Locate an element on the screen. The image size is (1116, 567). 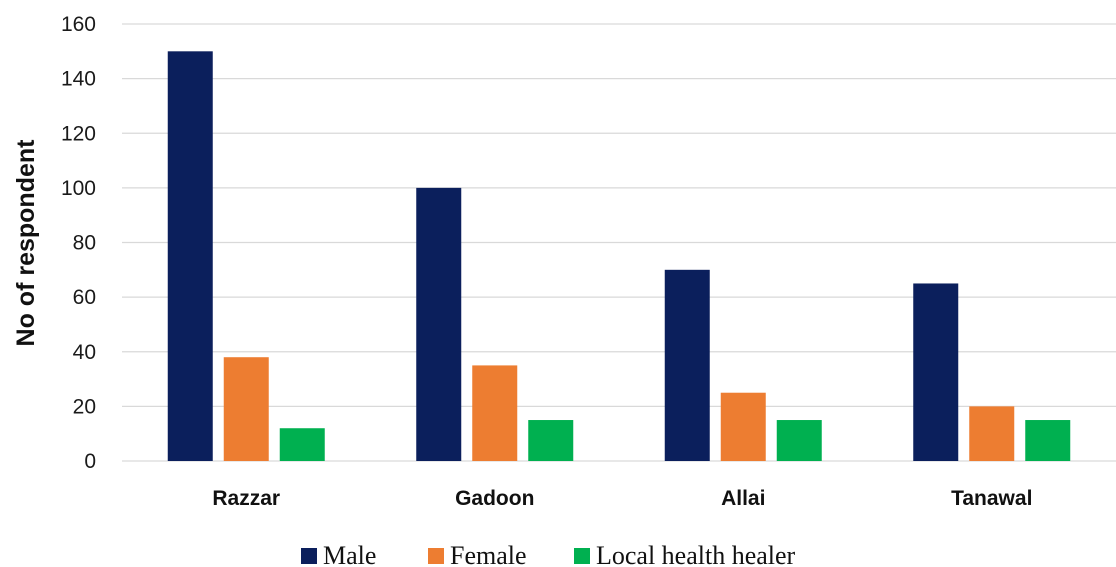
y-tick-label: 80 is located at coordinates (84, 243).